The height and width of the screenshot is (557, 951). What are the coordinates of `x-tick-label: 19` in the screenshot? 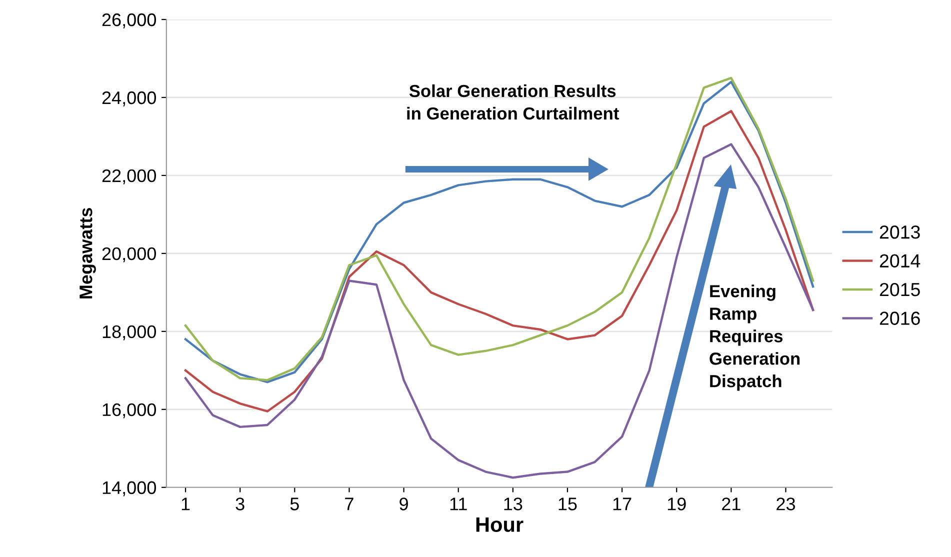 It's located at (677, 504).